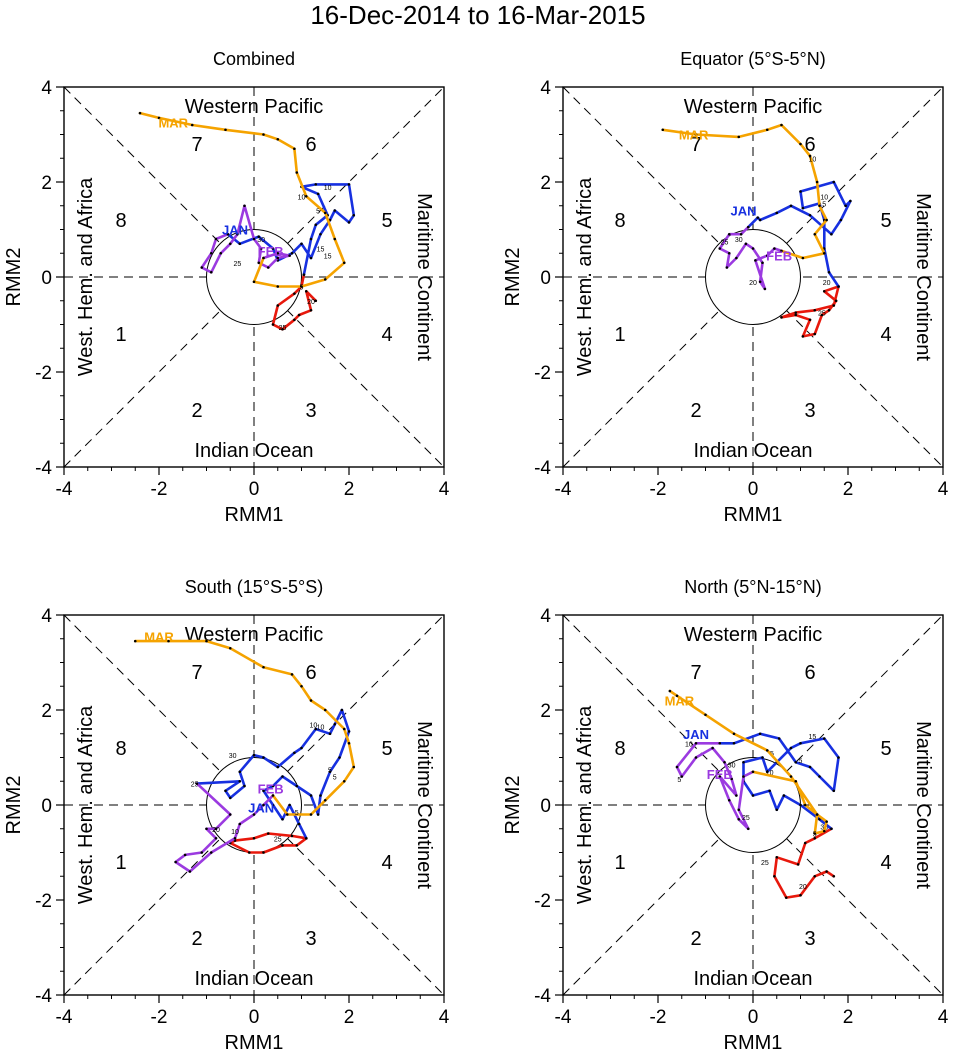  I want to click on y-tick-label: -2, so click(542, 373).